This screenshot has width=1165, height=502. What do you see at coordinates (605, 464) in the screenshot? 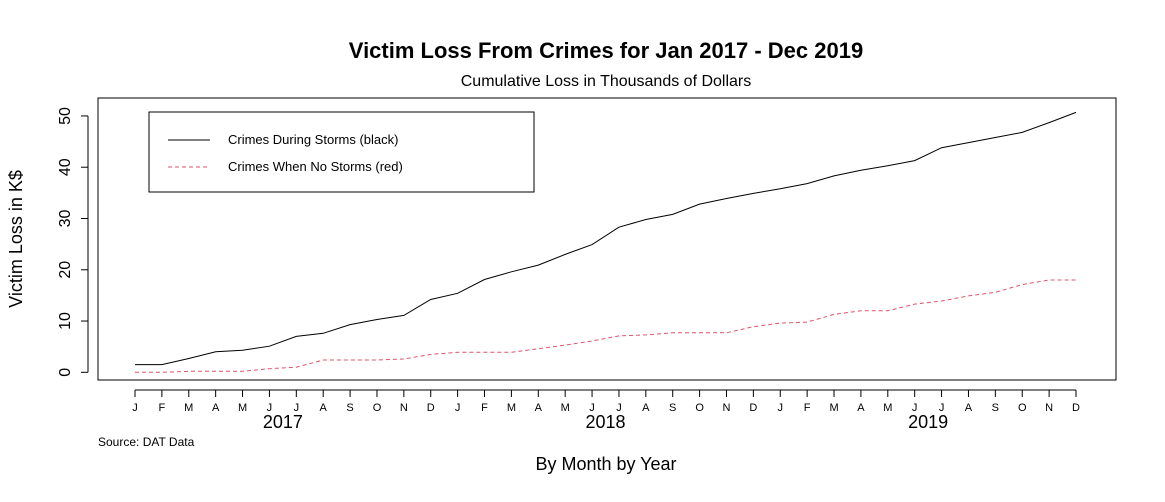
I see `x-axis-title: By Month by Year` at bounding box center [605, 464].